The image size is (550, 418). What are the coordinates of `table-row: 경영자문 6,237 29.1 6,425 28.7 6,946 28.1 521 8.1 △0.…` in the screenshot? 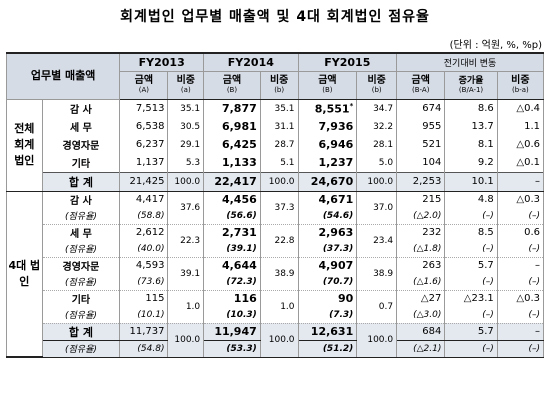 It's located at (276, 144).